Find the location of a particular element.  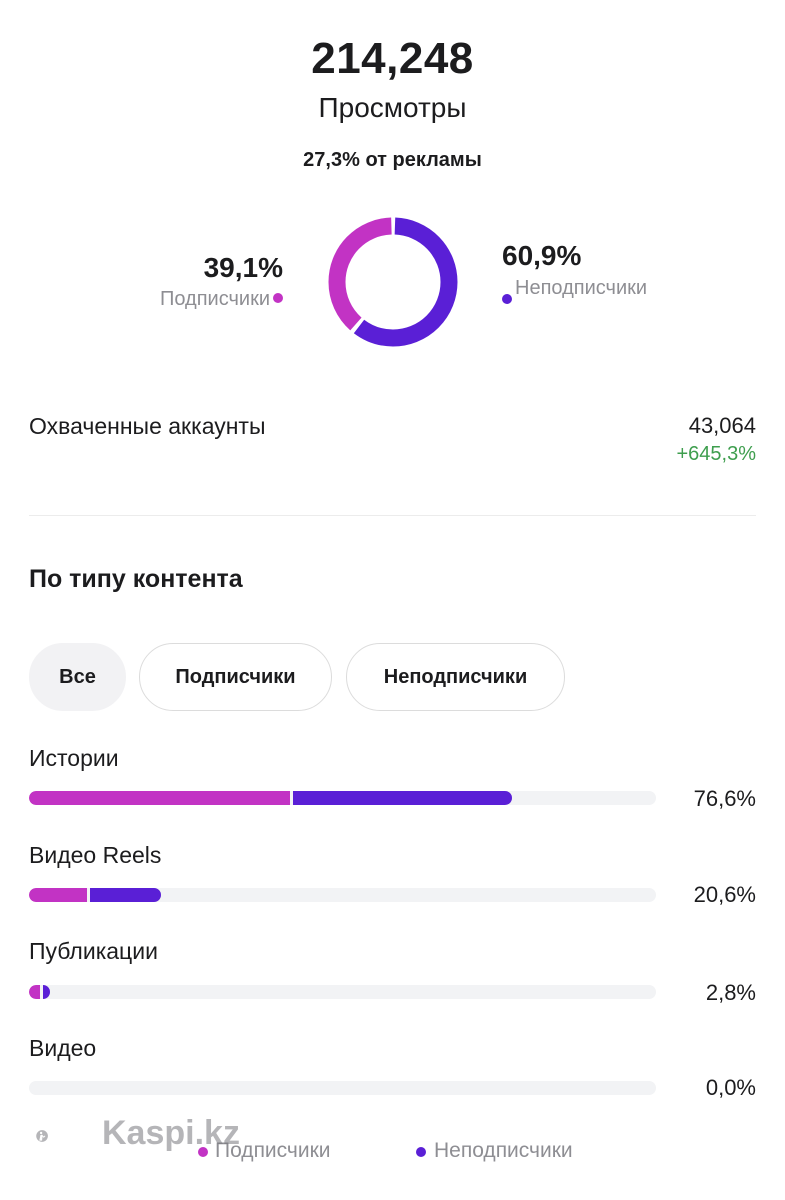

audience-donut-chart is located at coordinates (393, 282).